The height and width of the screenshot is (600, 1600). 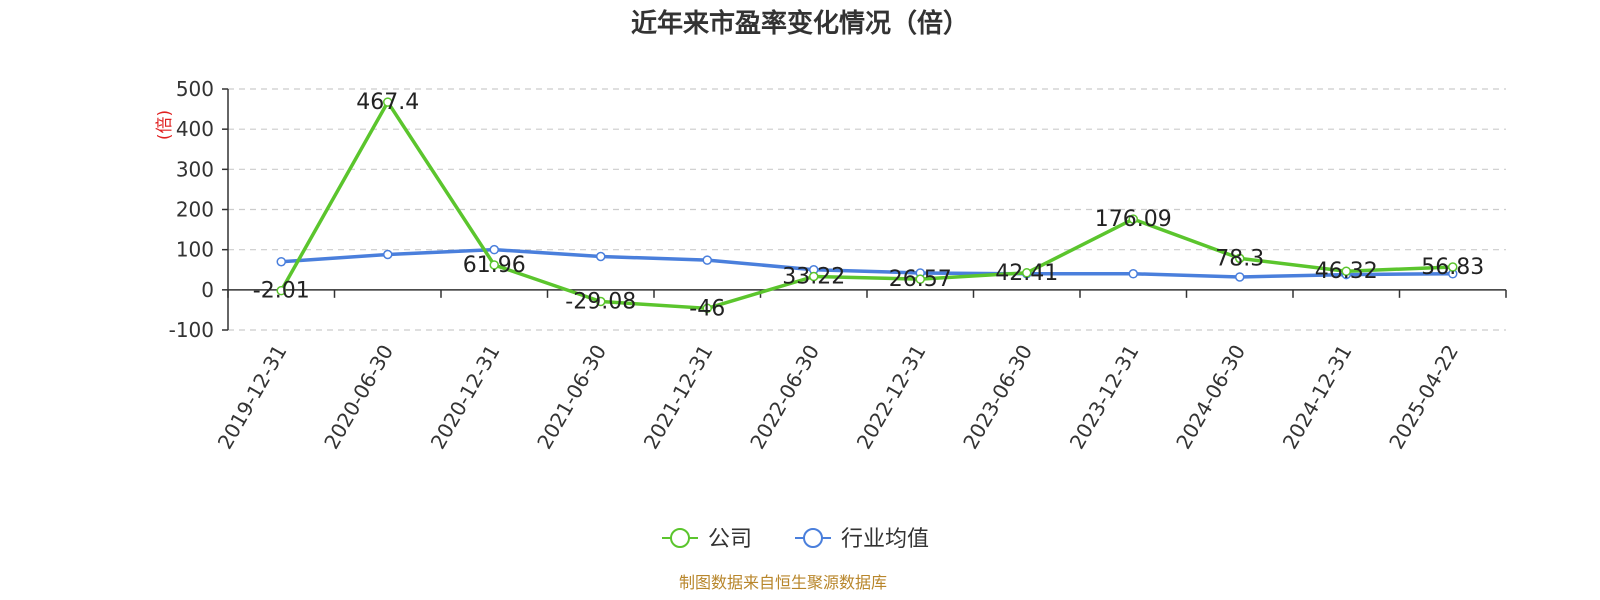 I want to click on data-label: 467.4, so click(x=387, y=102).